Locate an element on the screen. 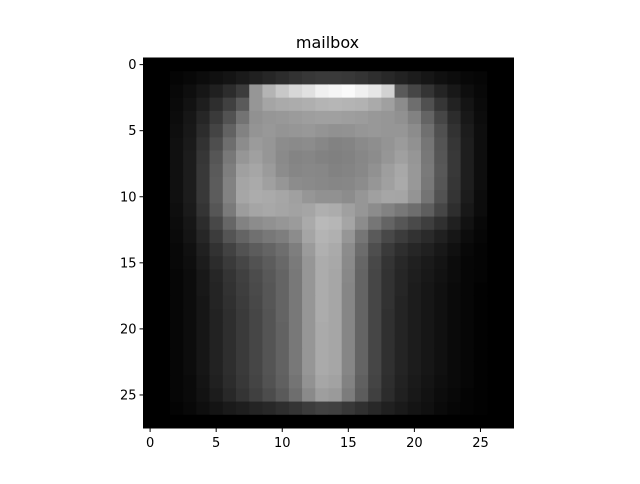  y-tick-label: 25 is located at coordinates (128, 395).